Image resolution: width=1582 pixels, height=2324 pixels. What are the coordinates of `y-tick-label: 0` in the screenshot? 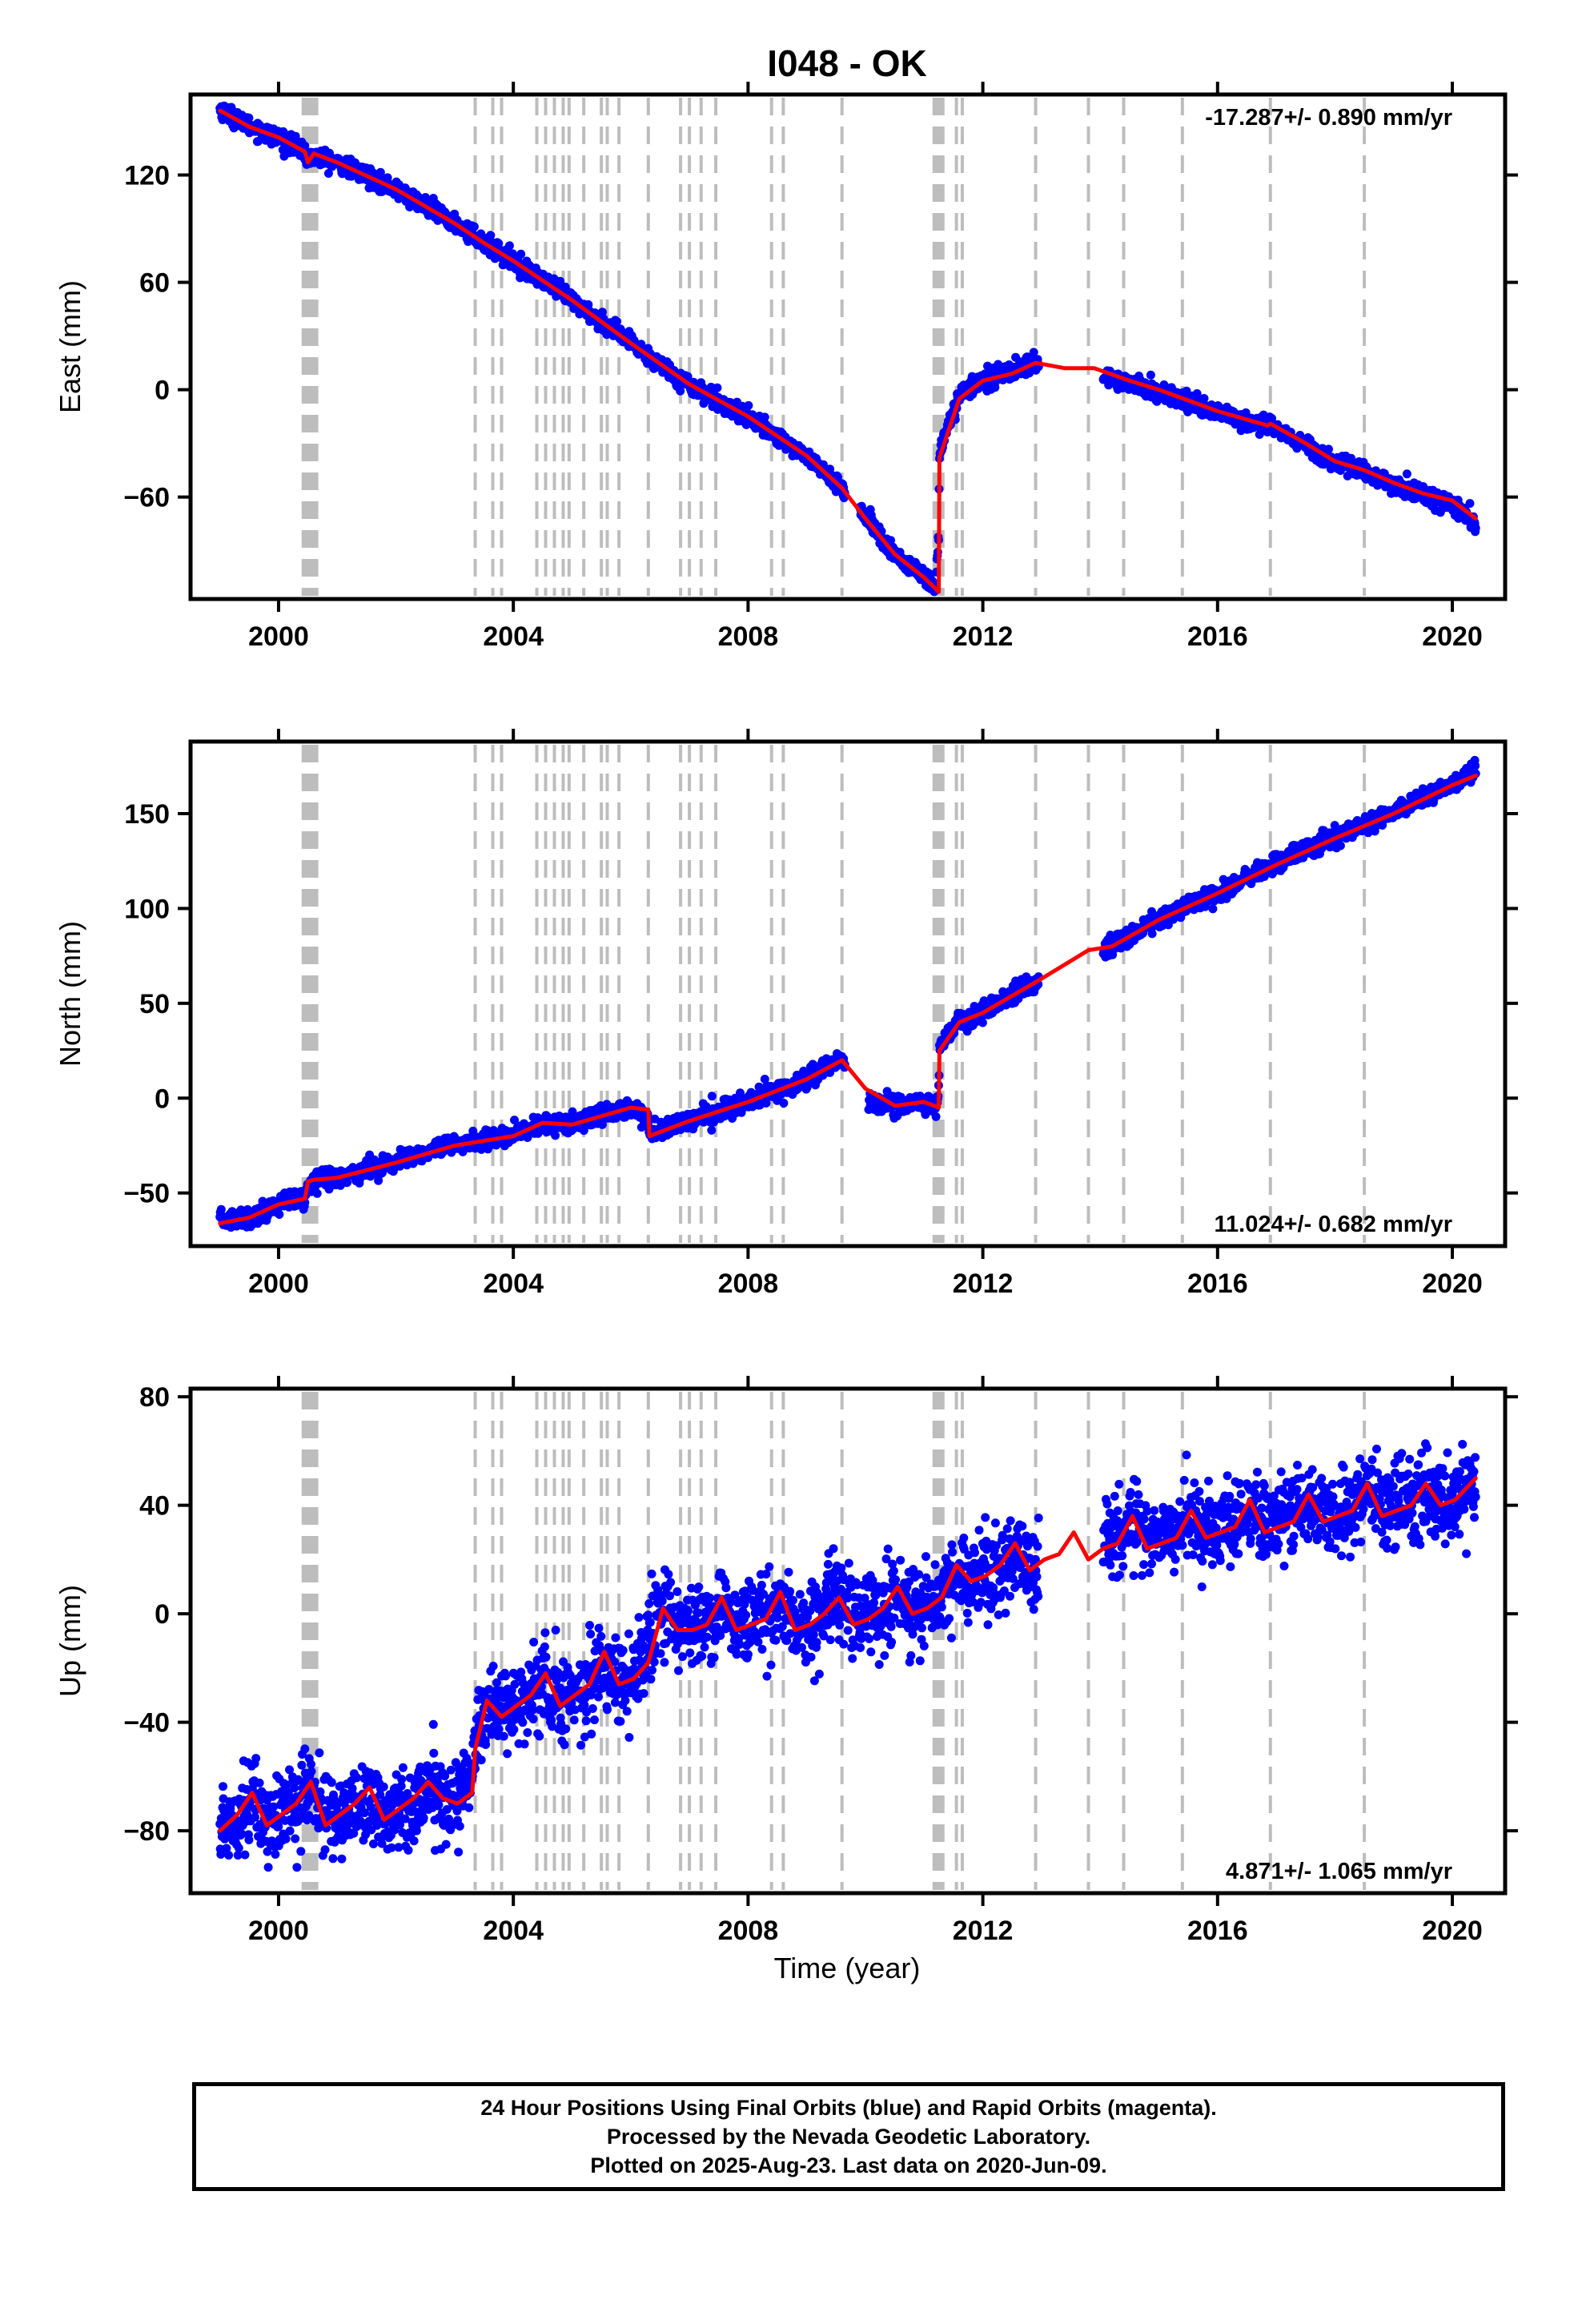 It's located at (162, 391).